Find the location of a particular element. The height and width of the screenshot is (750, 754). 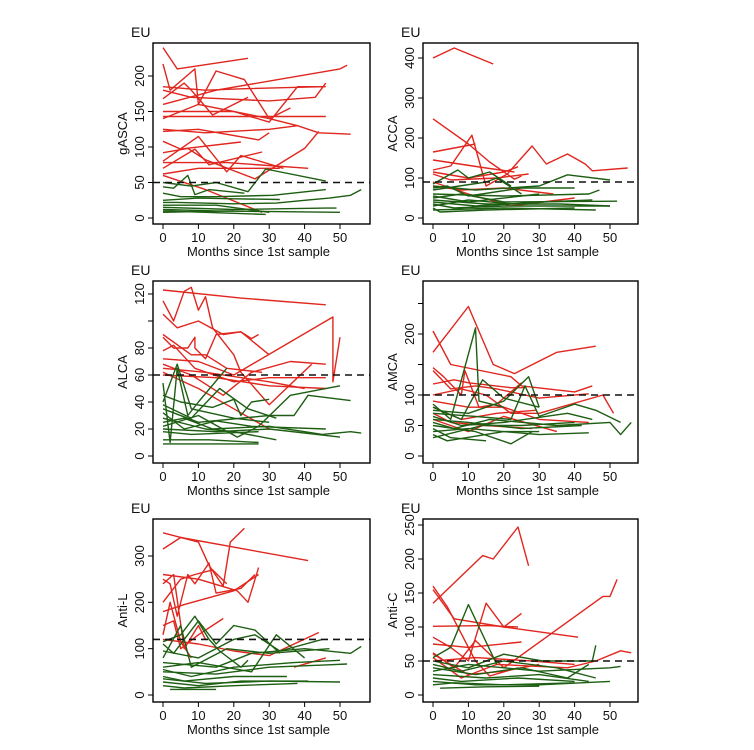

y-tick-label: 100 is located at coordinates (409, 627).